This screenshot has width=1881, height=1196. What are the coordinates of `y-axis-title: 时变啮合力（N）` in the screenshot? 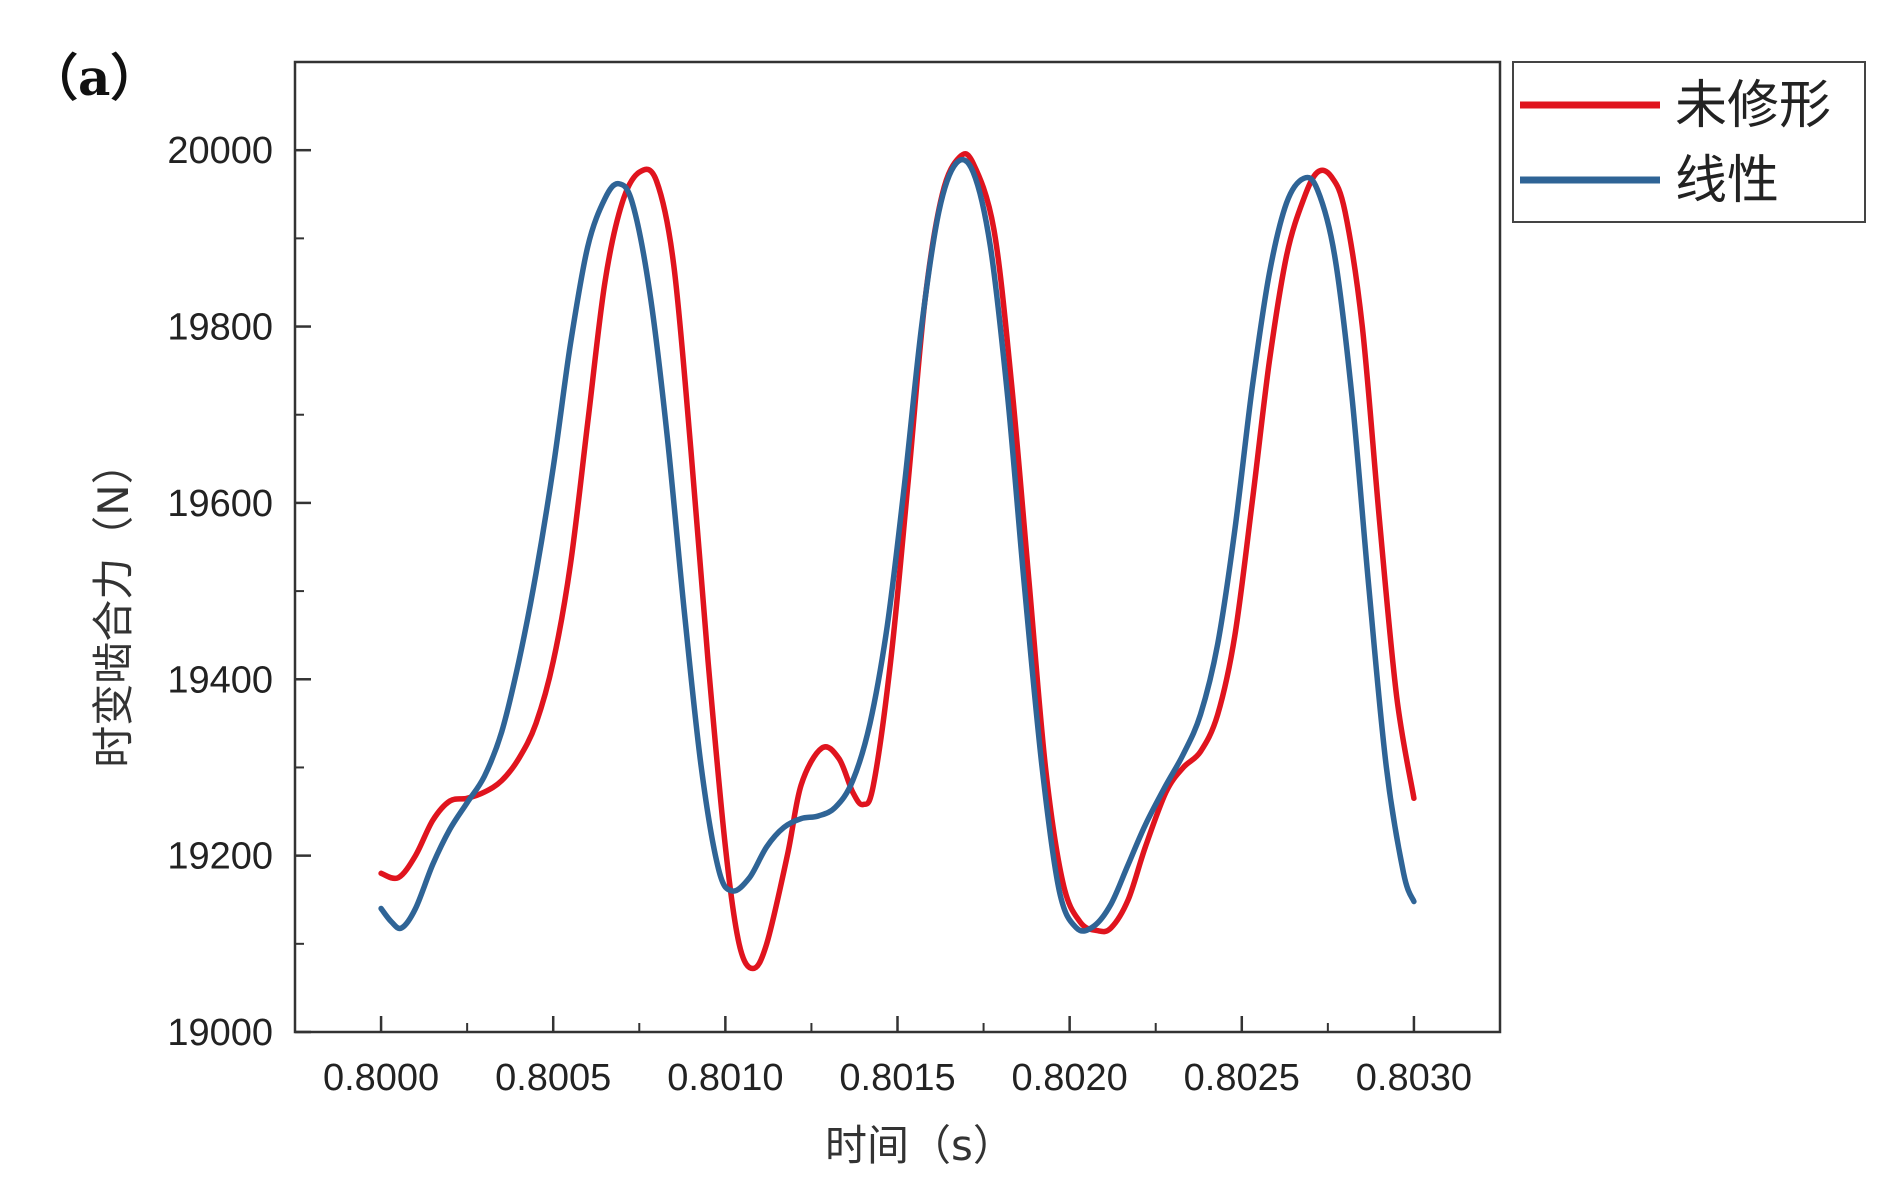 It's located at (113, 604).